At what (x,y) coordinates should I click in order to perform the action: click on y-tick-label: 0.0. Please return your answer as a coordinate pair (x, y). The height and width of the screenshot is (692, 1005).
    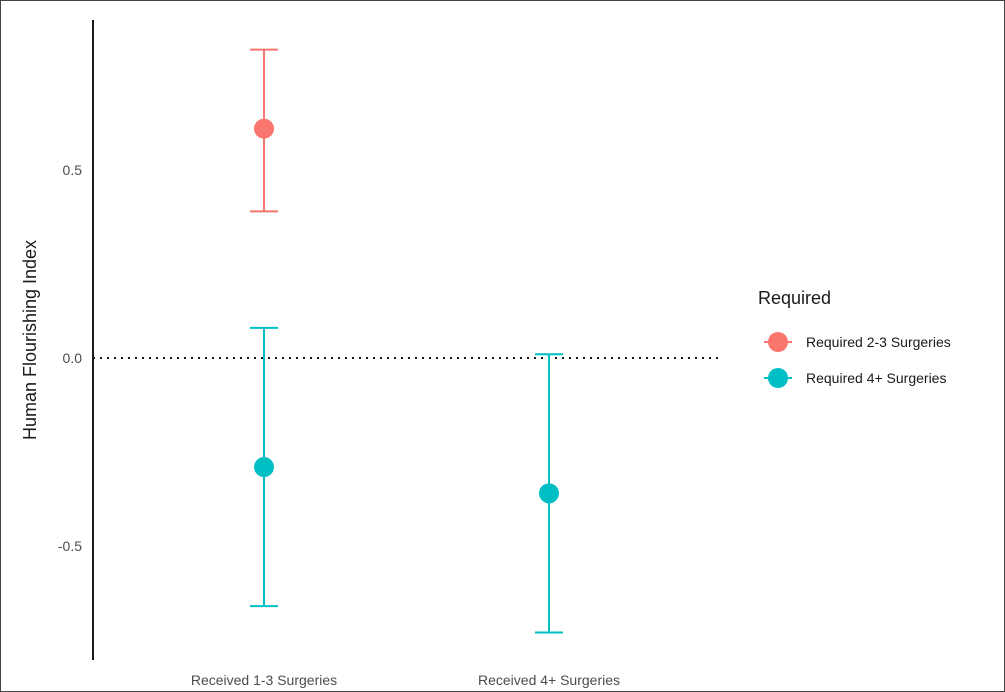
    Looking at the image, I should click on (73, 358).